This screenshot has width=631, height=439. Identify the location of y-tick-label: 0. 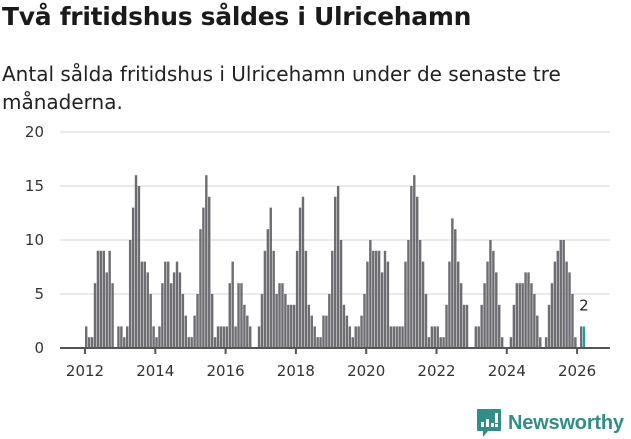
(39, 348).